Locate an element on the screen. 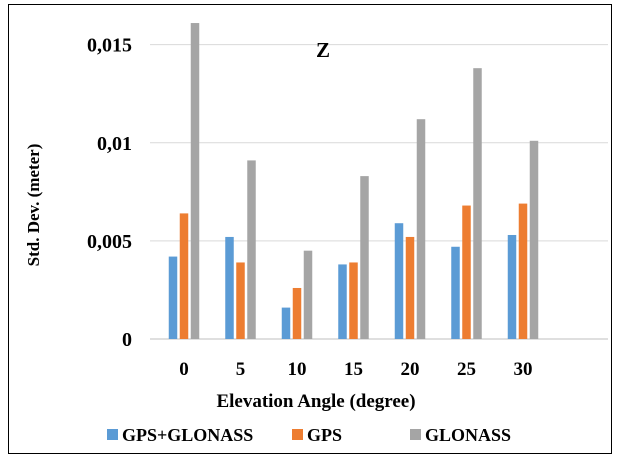 The image size is (622, 457). y-tick-label: 0,015 is located at coordinates (109, 46).